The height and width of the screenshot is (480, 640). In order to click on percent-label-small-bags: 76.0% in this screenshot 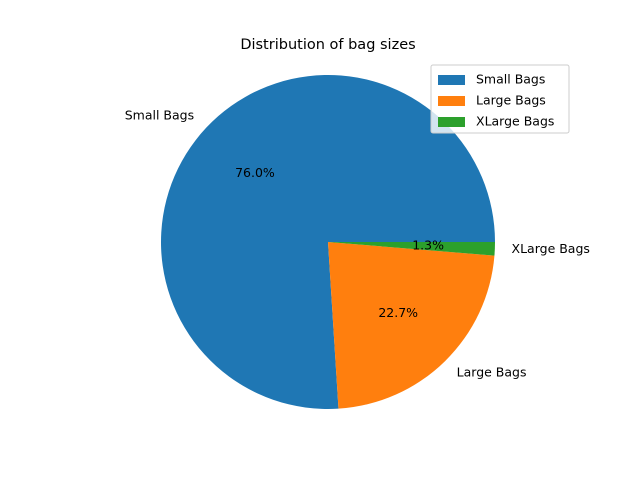, I will do `click(255, 172)`.